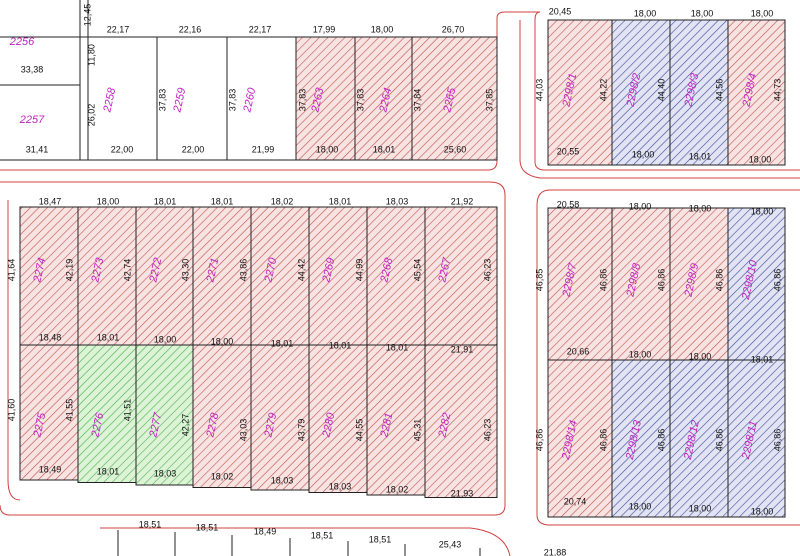 The image size is (800, 556). What do you see at coordinates (243, 270) in the screenshot?
I see `dimension-label: 43,86` at bounding box center [243, 270].